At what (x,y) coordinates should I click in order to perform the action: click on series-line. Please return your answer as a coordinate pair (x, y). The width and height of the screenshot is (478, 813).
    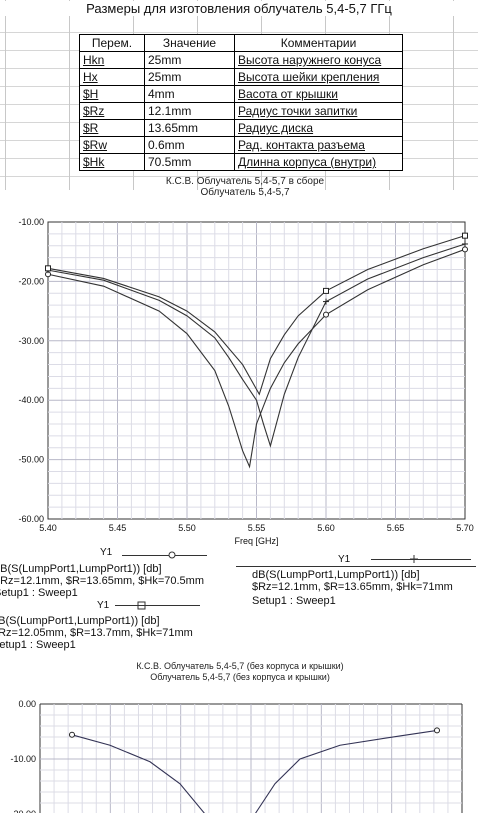
    Looking at the image, I should click on (254, 771).